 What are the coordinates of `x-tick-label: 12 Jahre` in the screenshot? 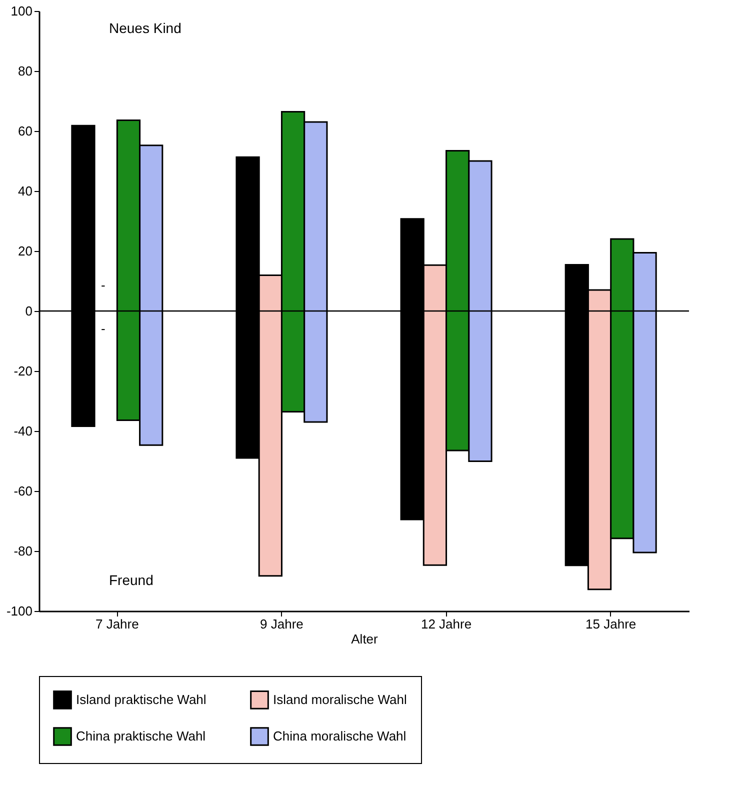 It's located at (446, 624).